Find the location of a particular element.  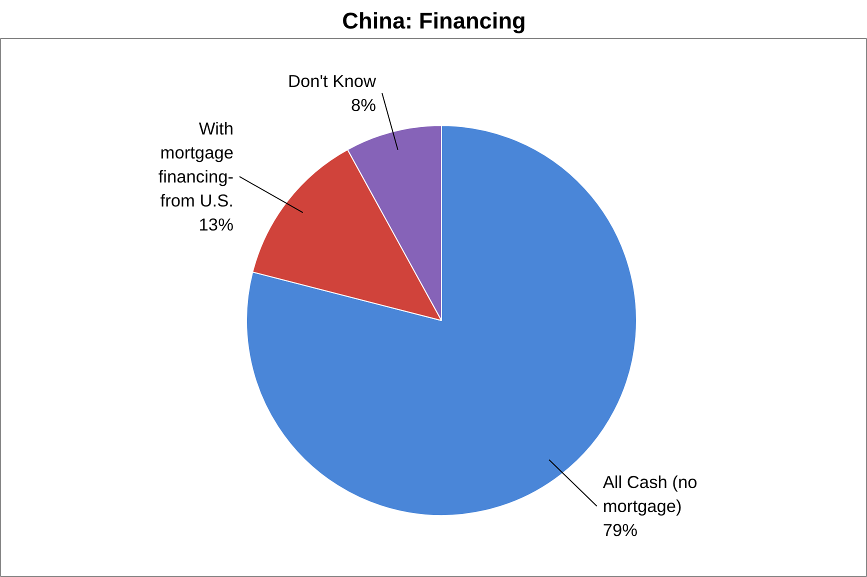

chart-title: China: Financing is located at coordinates (434, 21).